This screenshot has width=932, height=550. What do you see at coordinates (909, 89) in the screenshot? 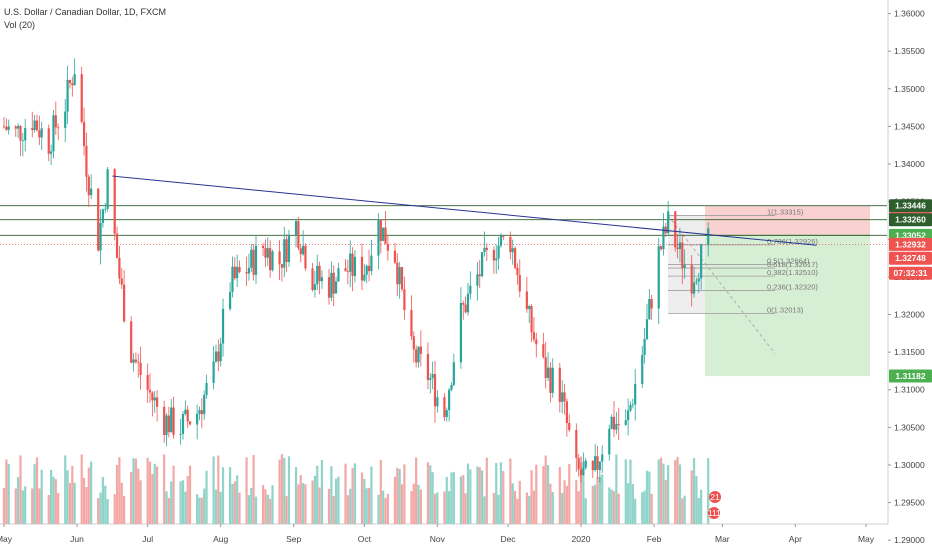
I see `y-tick-label-2: 1.35000` at bounding box center [909, 89].